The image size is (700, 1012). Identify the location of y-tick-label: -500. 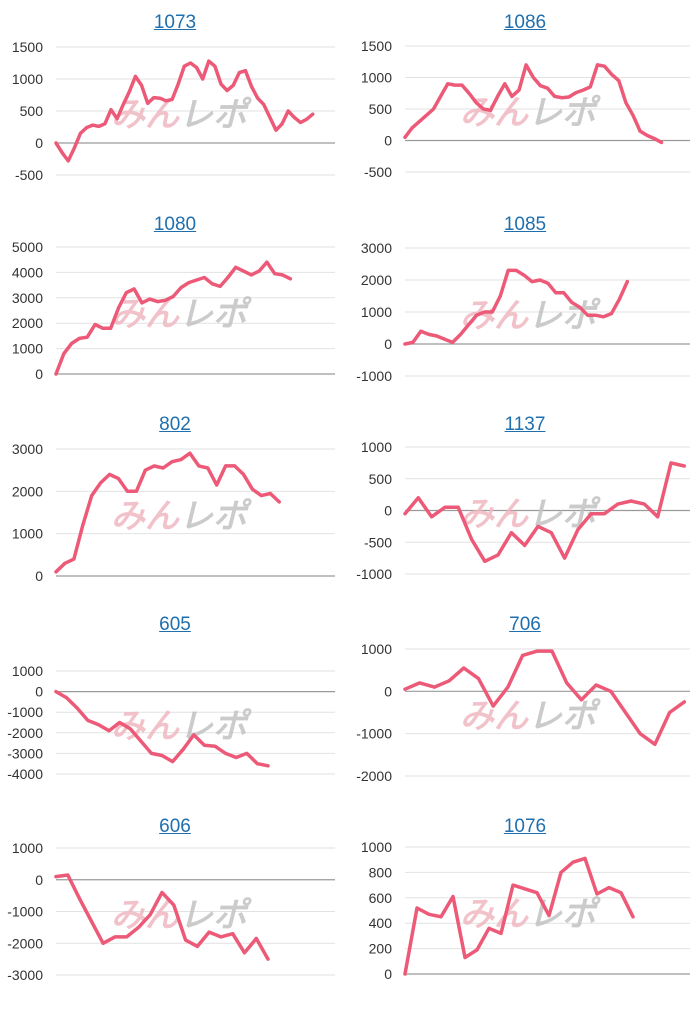
(378, 542).